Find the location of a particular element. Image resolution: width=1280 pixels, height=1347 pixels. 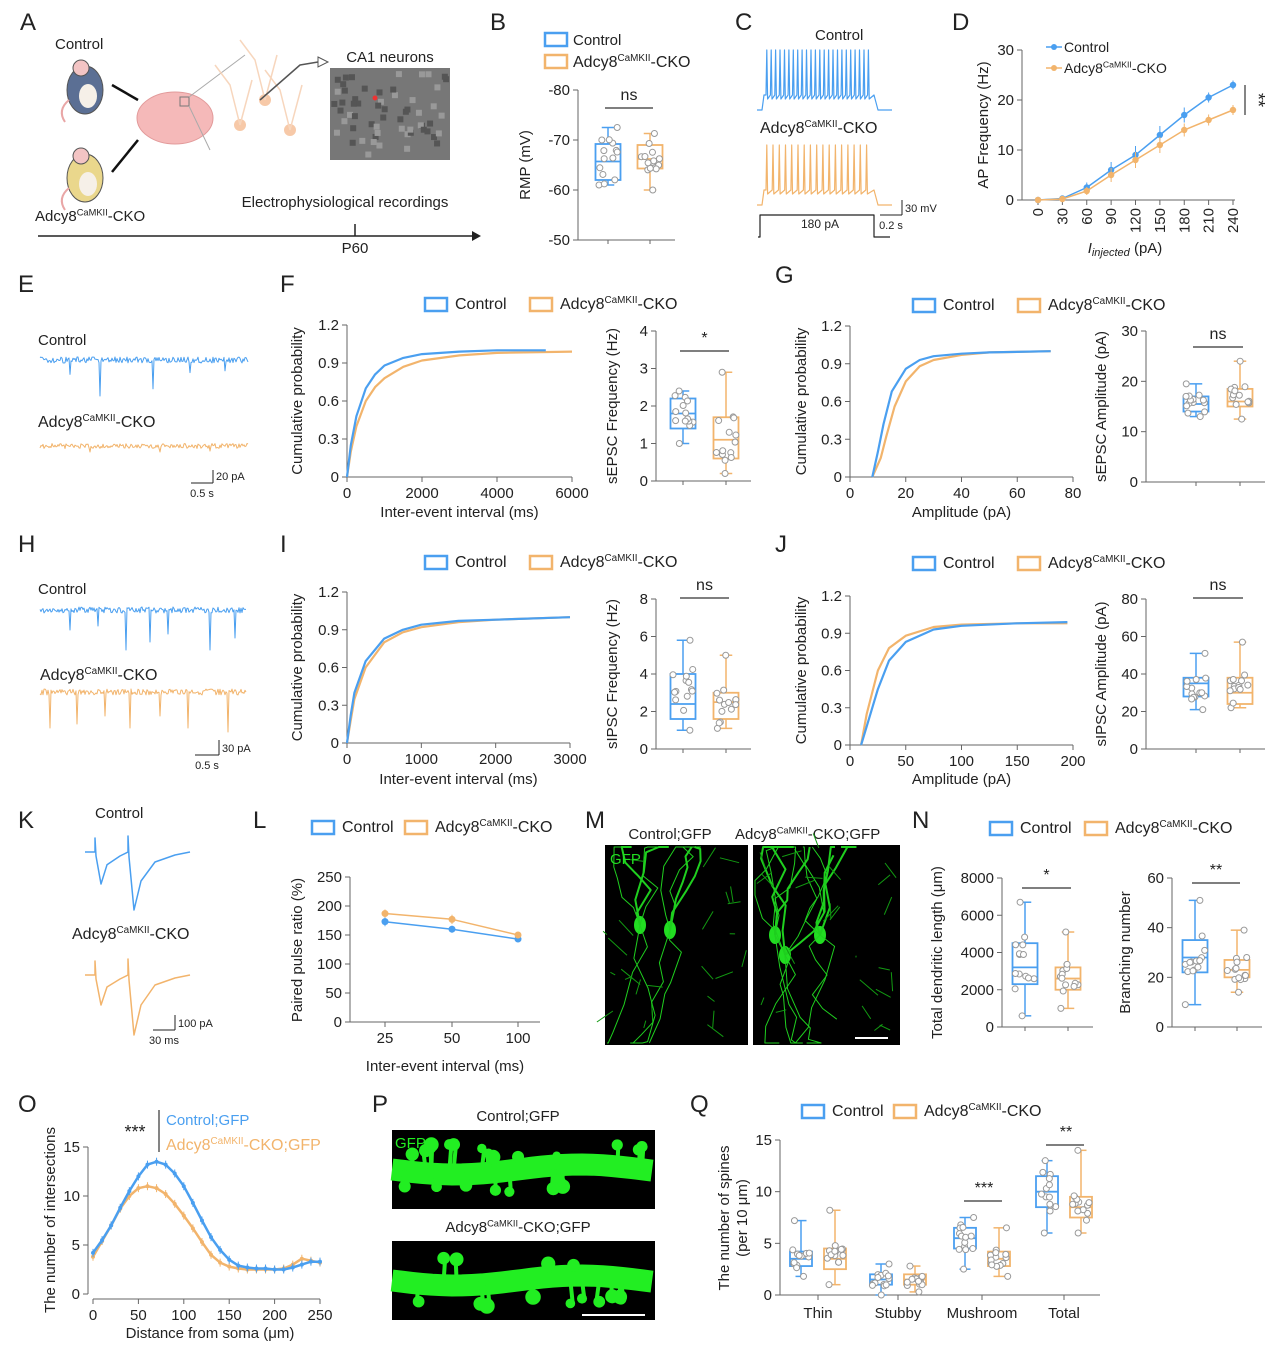

x-tick-label: 50 is located at coordinates (138, 1315).